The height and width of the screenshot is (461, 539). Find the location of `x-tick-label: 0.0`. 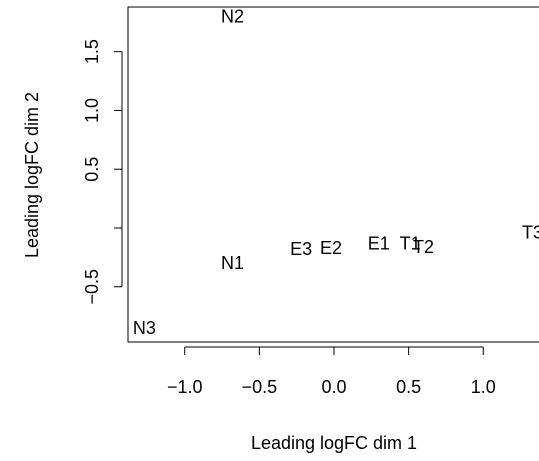

x-tick-label: 0.0 is located at coordinates (333, 387).